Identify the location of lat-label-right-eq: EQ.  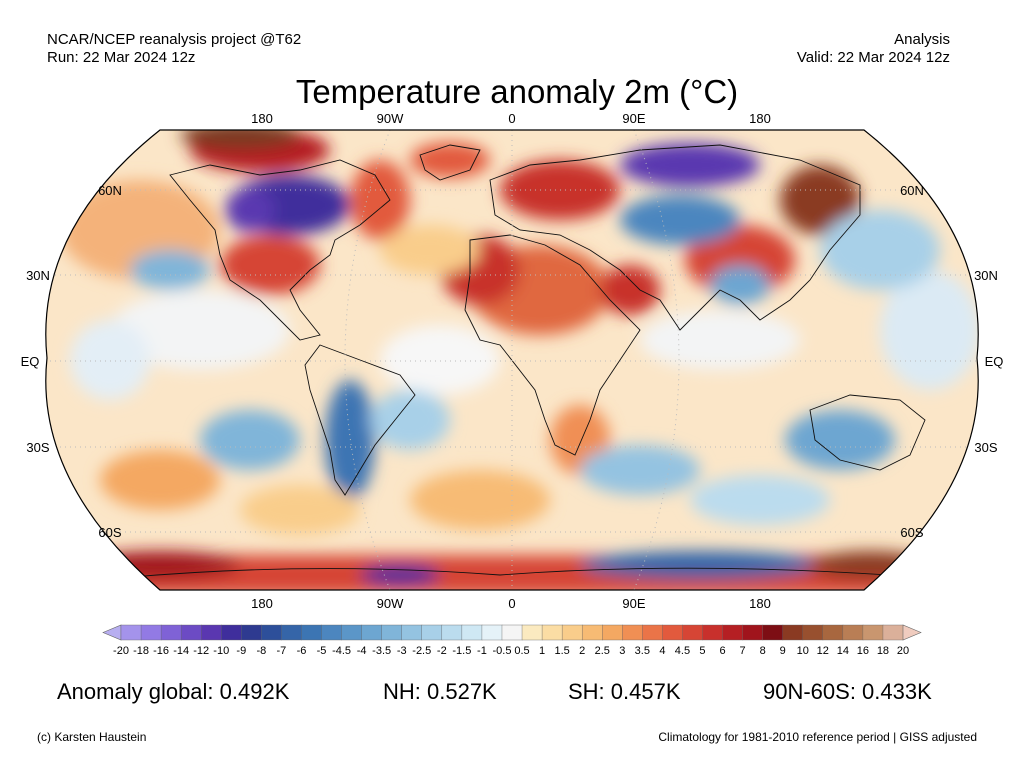
(994, 361).